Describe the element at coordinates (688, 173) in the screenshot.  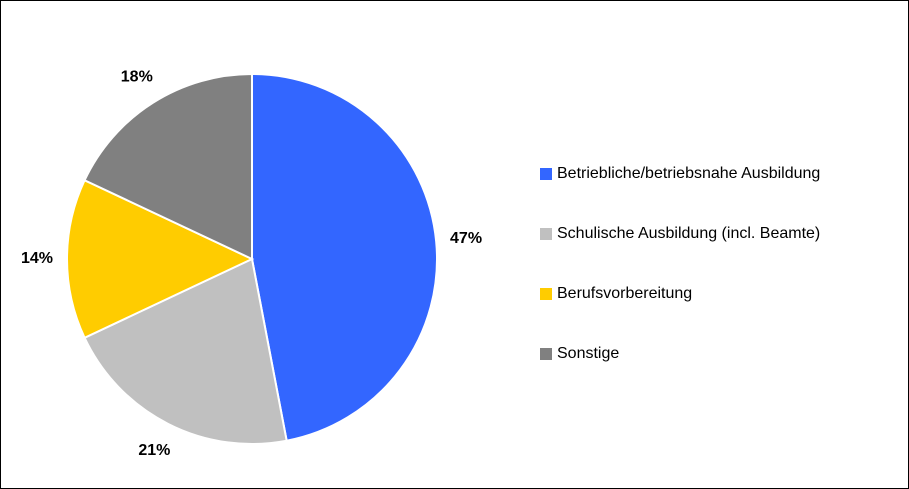
I see `legend-label: Betriebliche/betriebsnahe Ausbildung` at that location.